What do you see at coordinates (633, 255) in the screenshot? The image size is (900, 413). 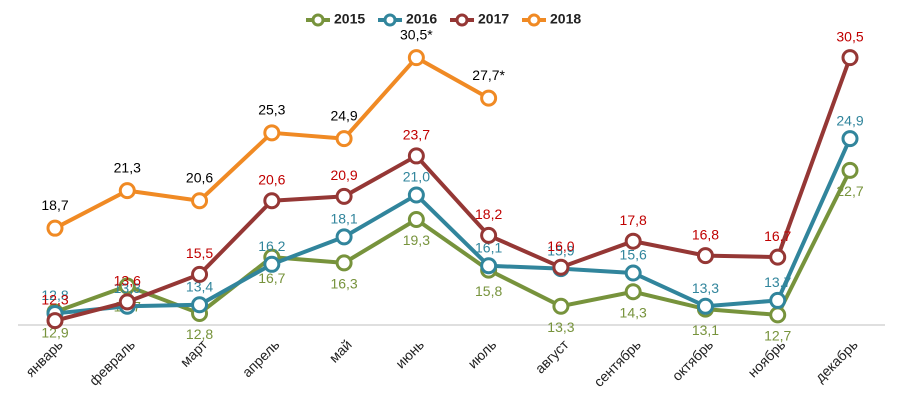 I see `data-label: 15,6` at bounding box center [633, 255].